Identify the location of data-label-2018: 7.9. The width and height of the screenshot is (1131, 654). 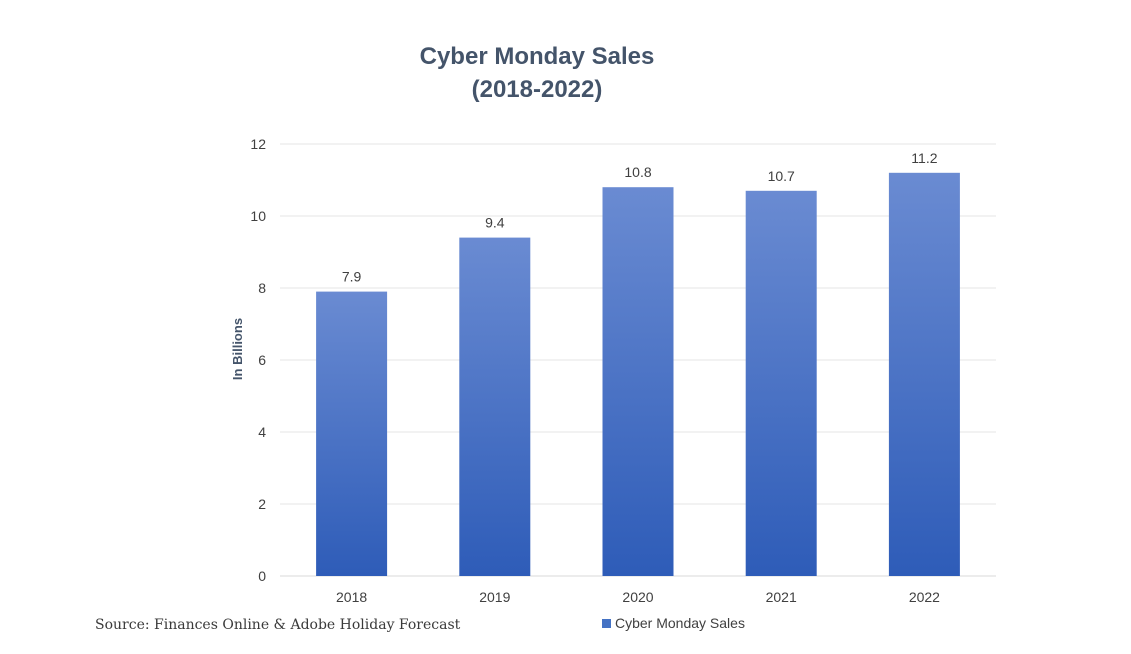
(352, 277).